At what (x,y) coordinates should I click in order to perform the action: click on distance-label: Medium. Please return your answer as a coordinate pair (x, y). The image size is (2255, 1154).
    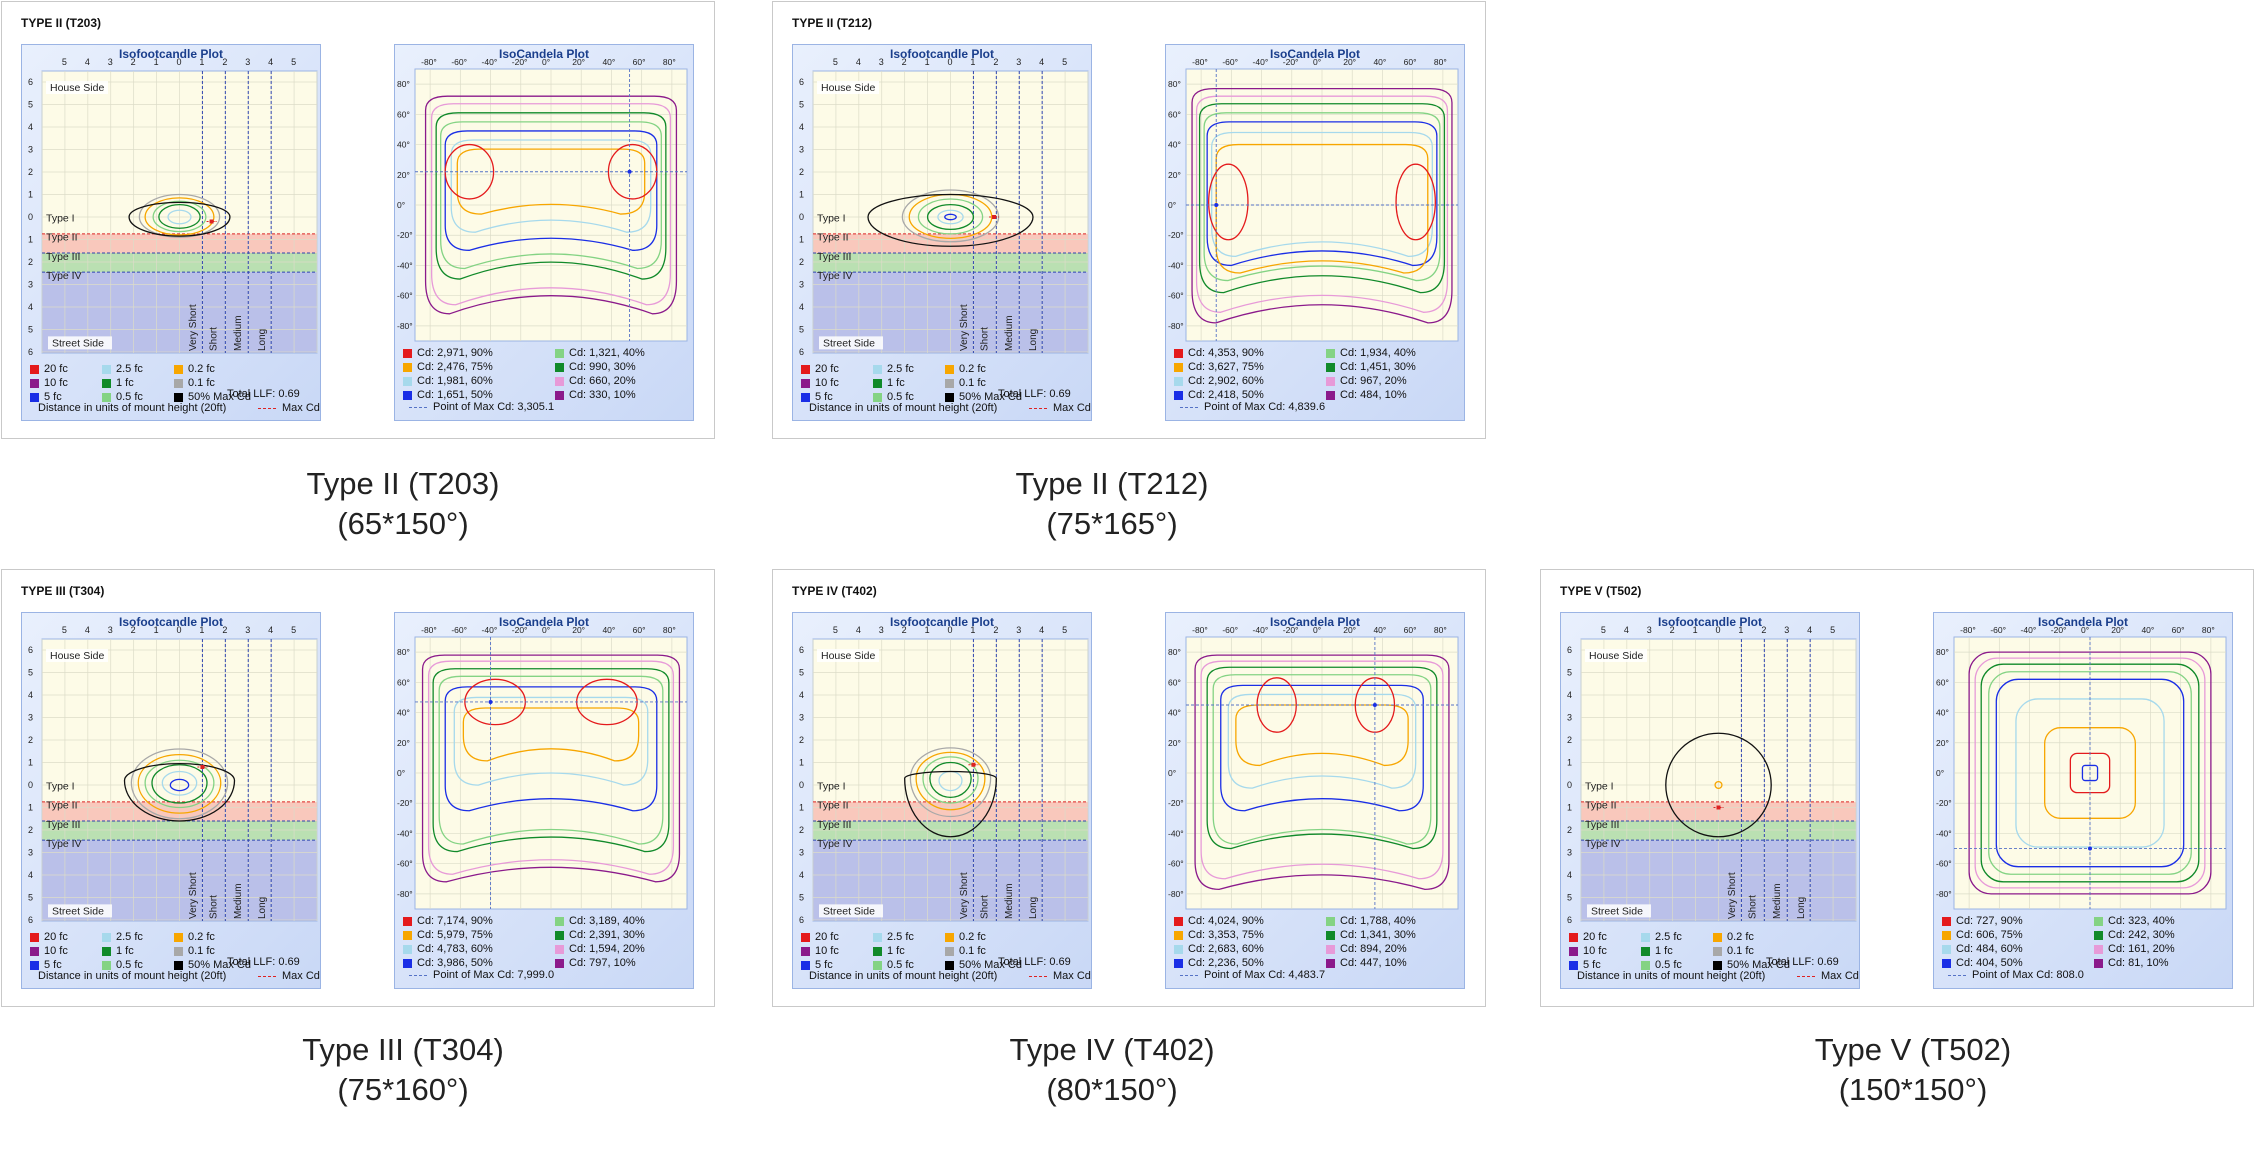
    Looking at the image, I should click on (238, 901).